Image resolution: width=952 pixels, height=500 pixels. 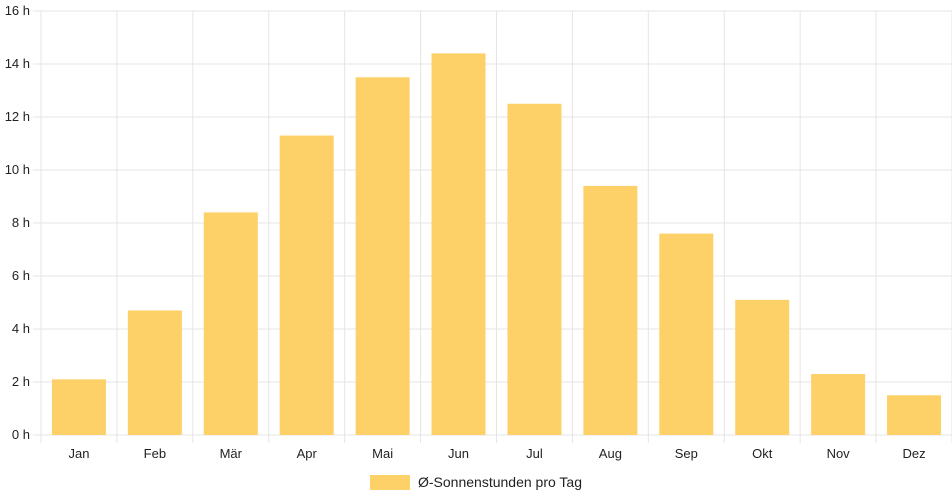 I want to click on y-tick-label: 12 h, so click(x=17, y=116).